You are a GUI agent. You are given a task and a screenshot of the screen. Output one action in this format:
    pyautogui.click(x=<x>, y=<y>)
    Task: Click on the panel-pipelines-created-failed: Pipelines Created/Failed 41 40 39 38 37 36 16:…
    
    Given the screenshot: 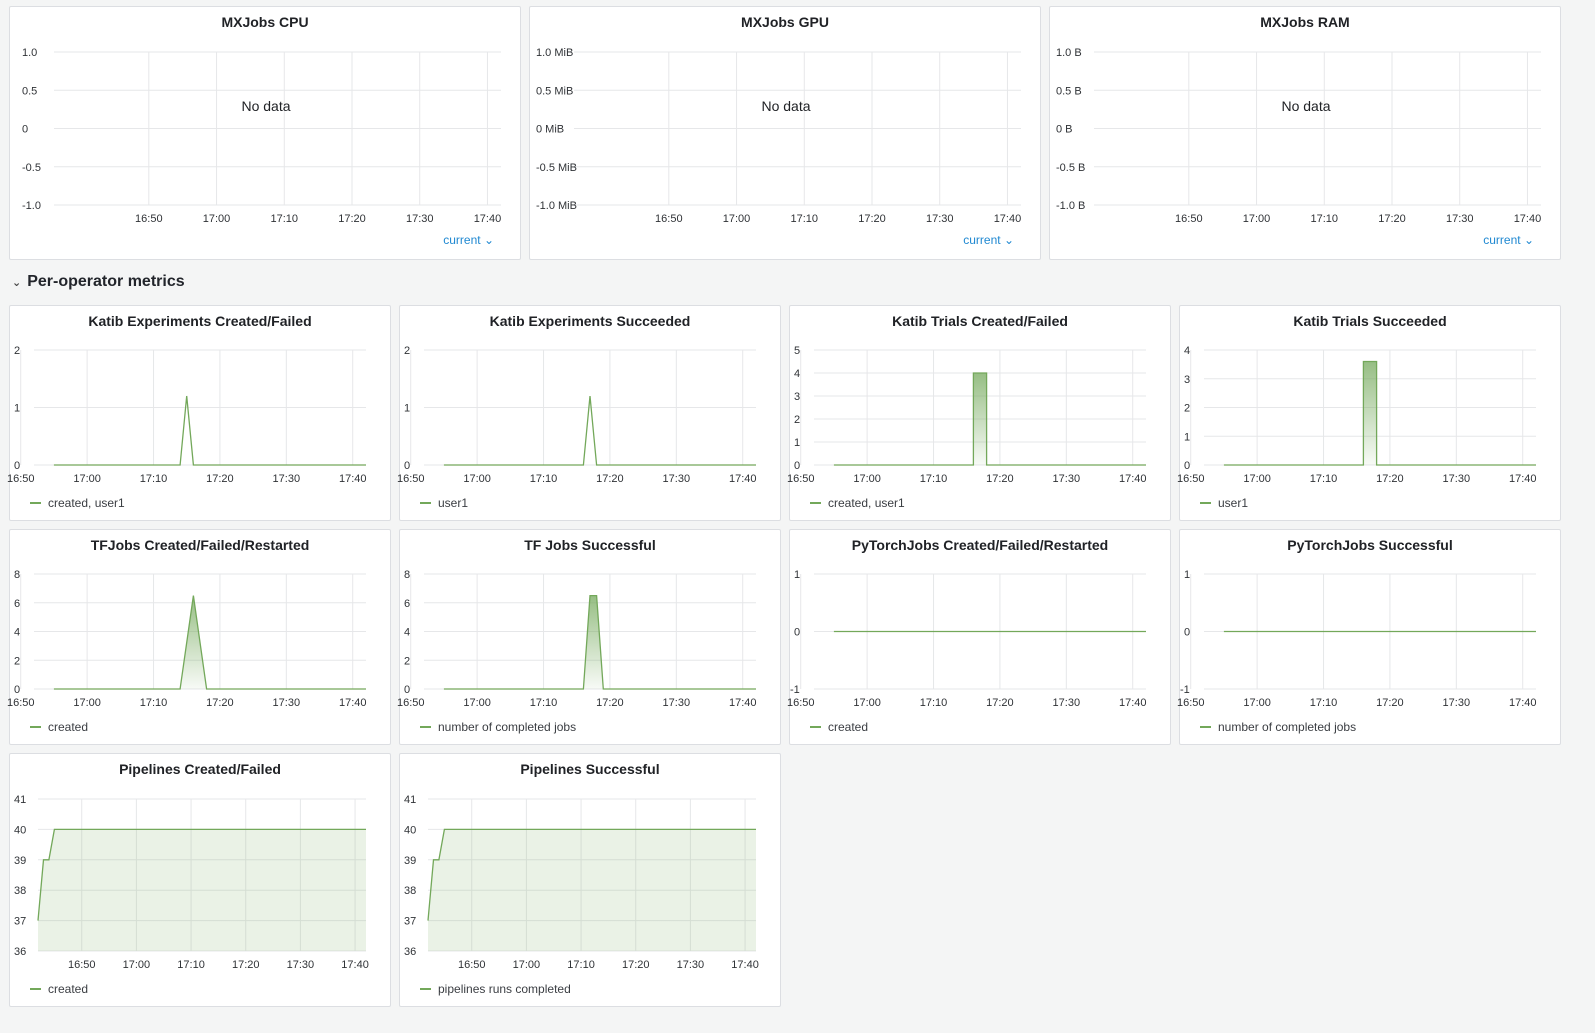 What is the action you would take?
    pyautogui.click(x=200, y=880)
    